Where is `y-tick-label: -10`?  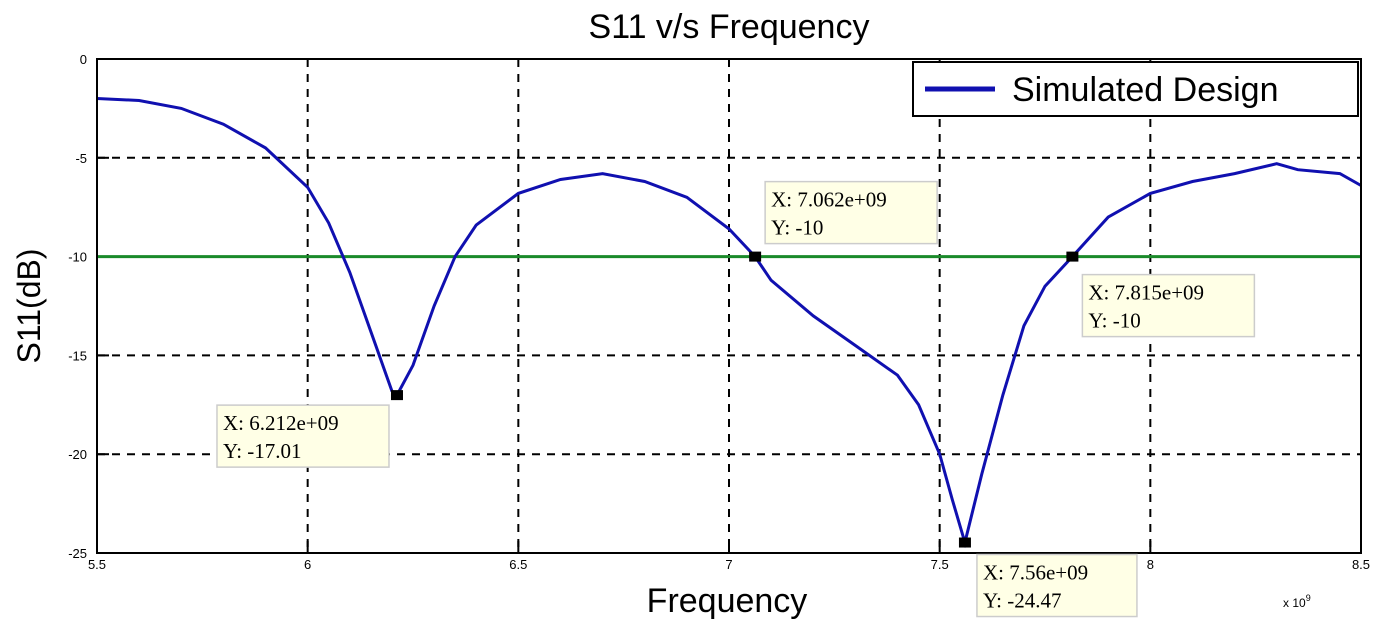 y-tick-label: -10 is located at coordinates (77, 257).